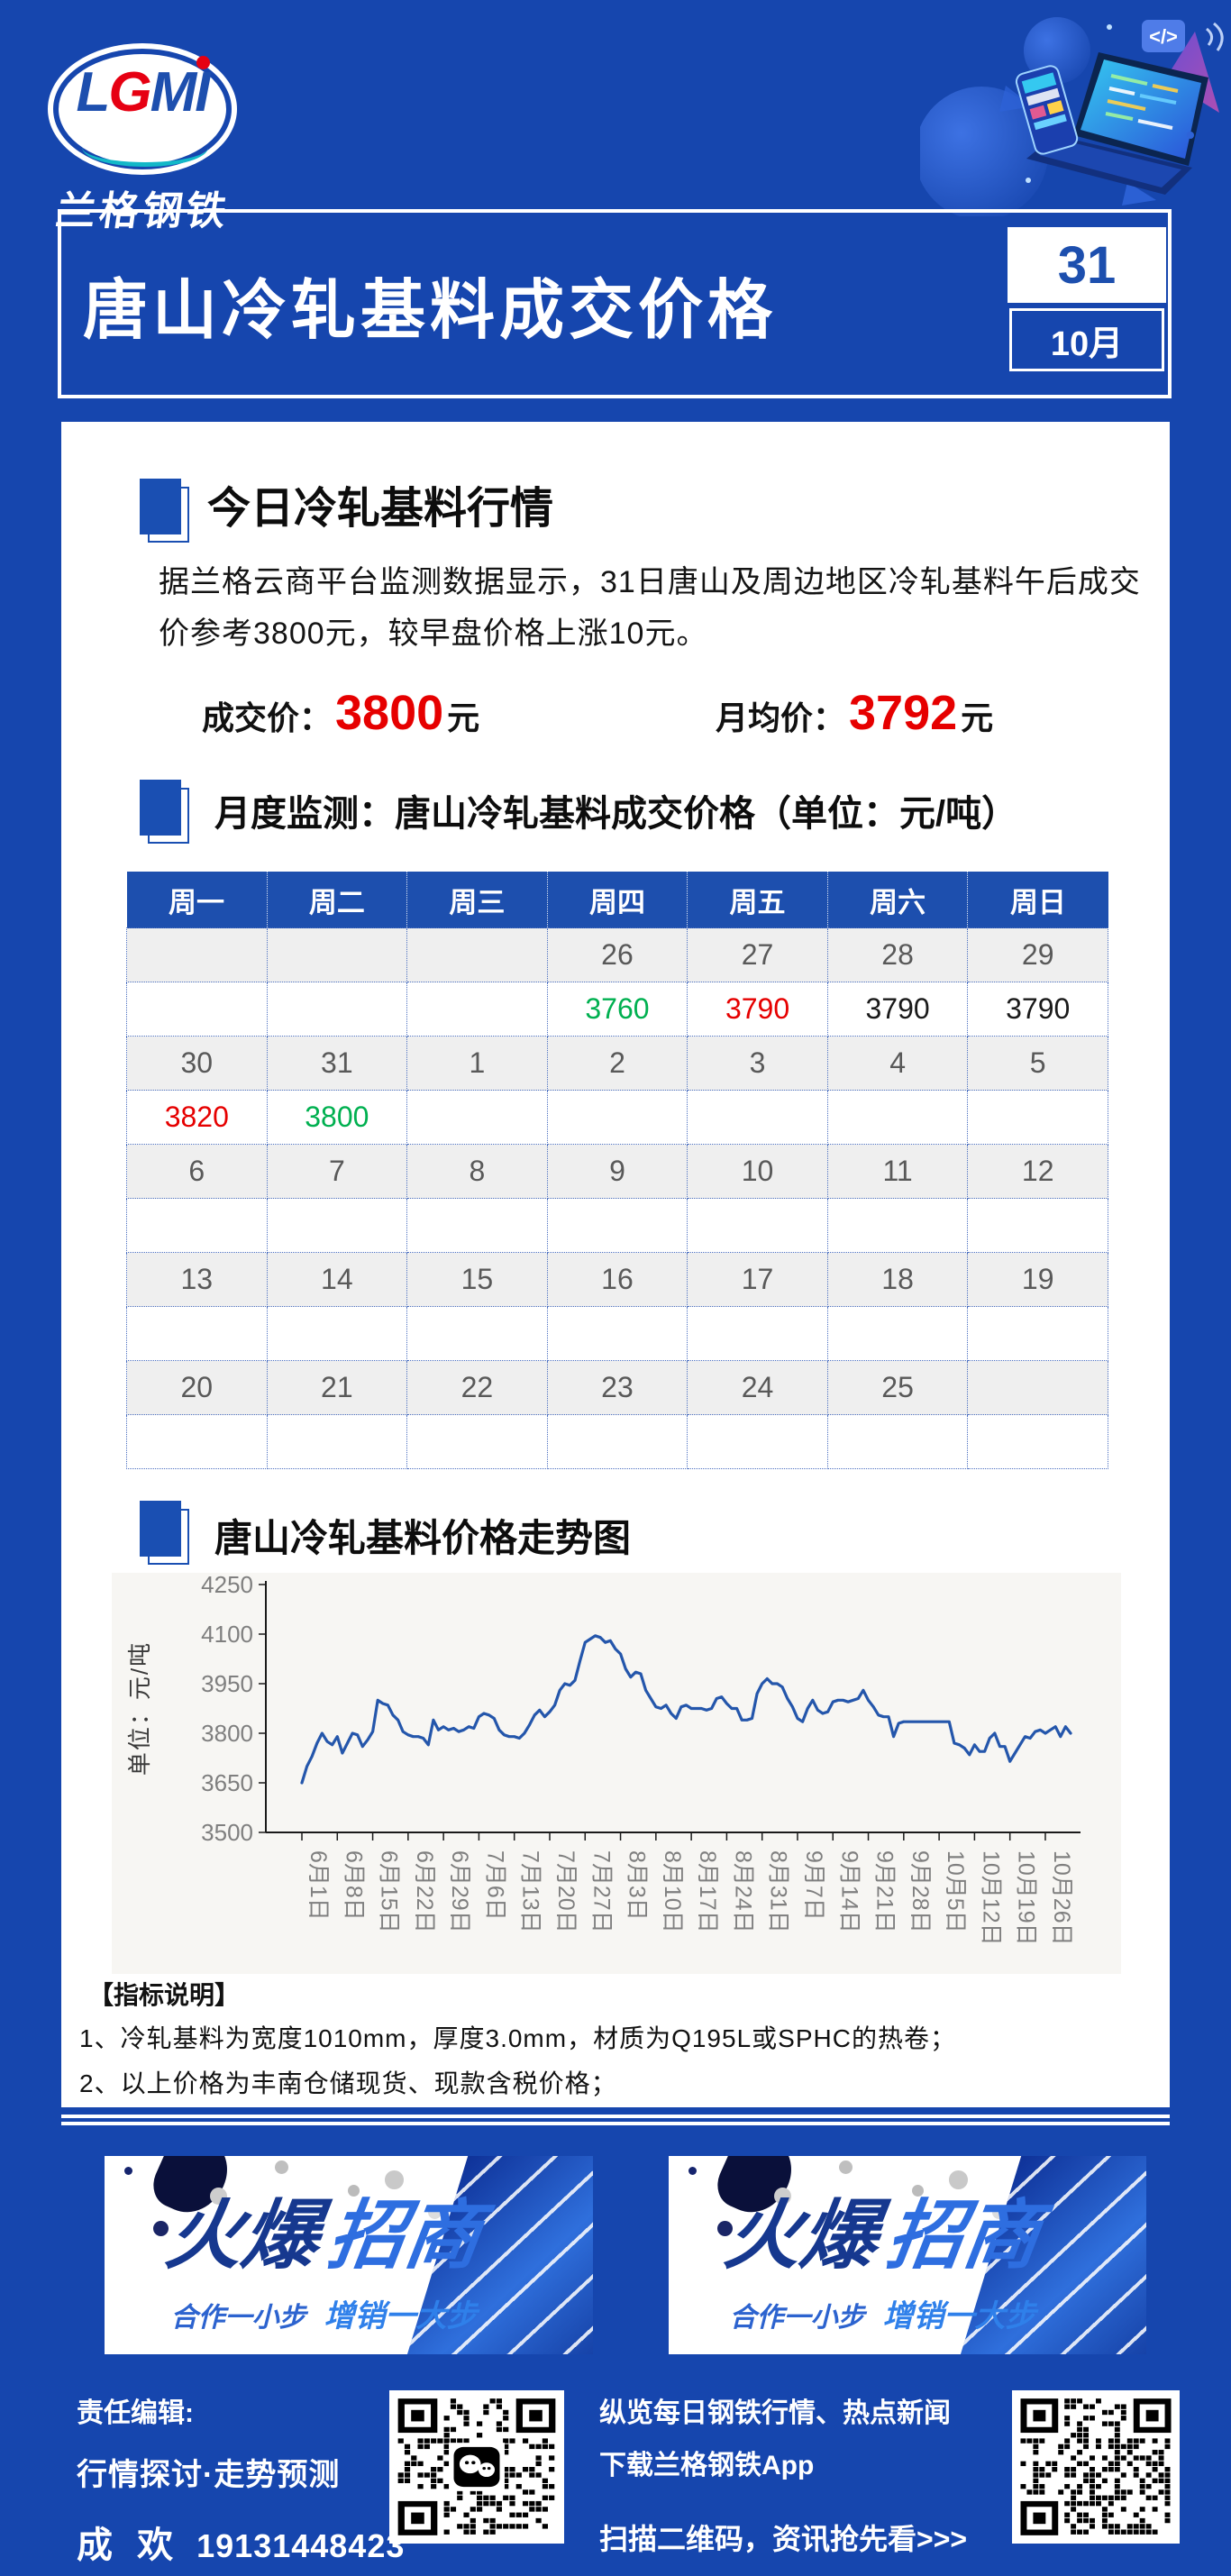 This screenshot has width=1231, height=2576. What do you see at coordinates (348, 2083) in the screenshot?
I see `note-item: 2、以上价格为丰南仓储现货、现款含税价格；` at bounding box center [348, 2083].